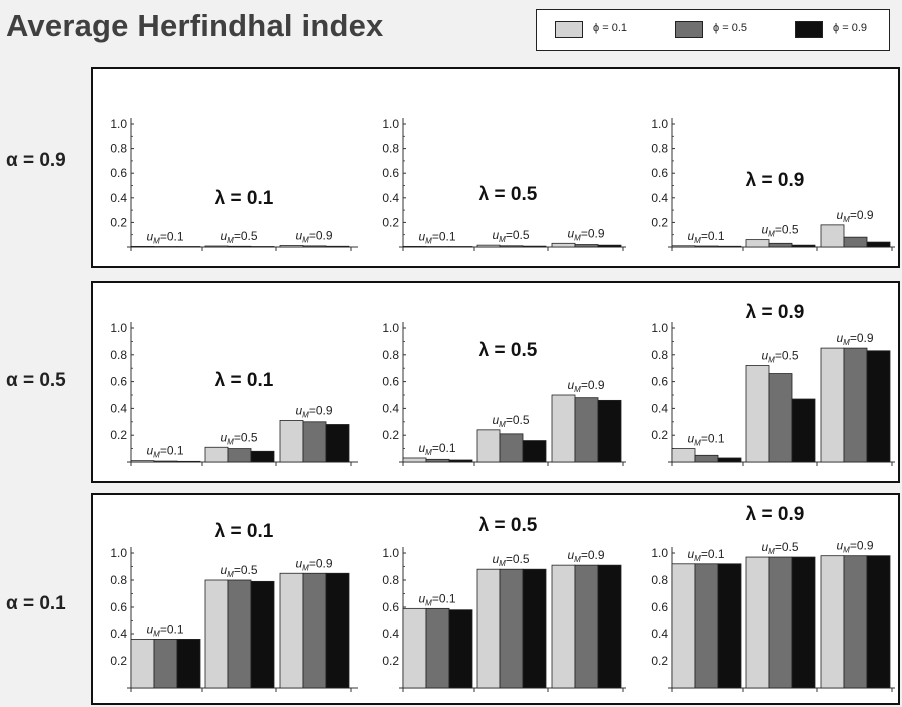  What do you see at coordinates (854, 216) in the screenshot?
I see `category-label-r1-c3-g3: uM=0.9` at bounding box center [854, 216].